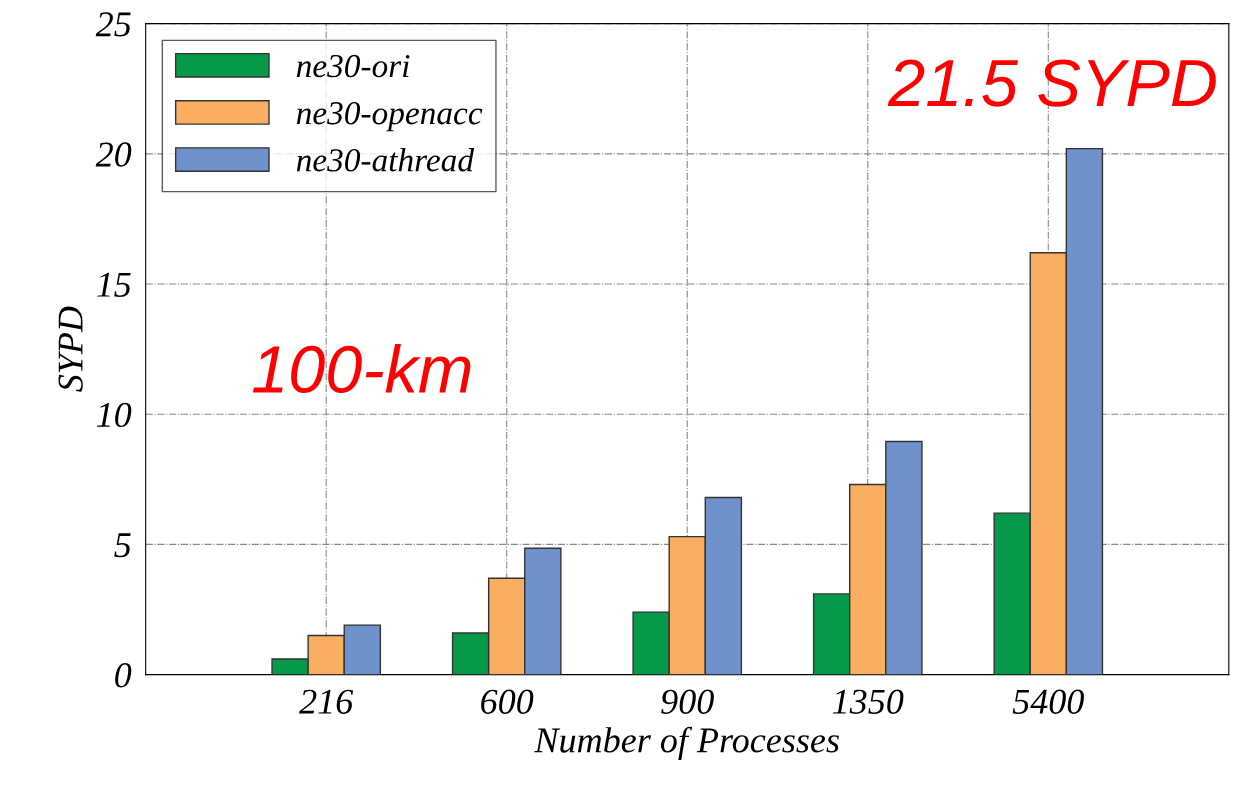  What do you see at coordinates (113, 284) in the screenshot?
I see `y-tick-label: 15` at bounding box center [113, 284].